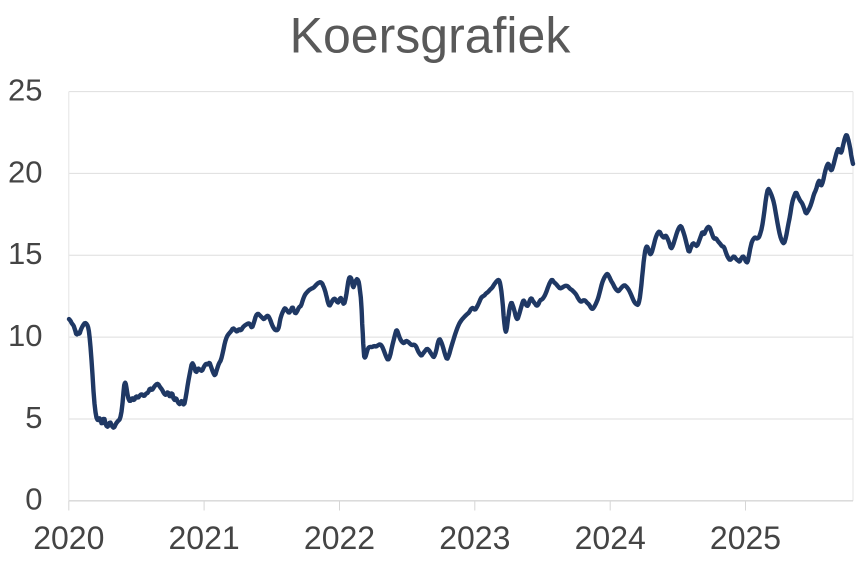  I want to click on svg-text: 2021, so click(204, 538).